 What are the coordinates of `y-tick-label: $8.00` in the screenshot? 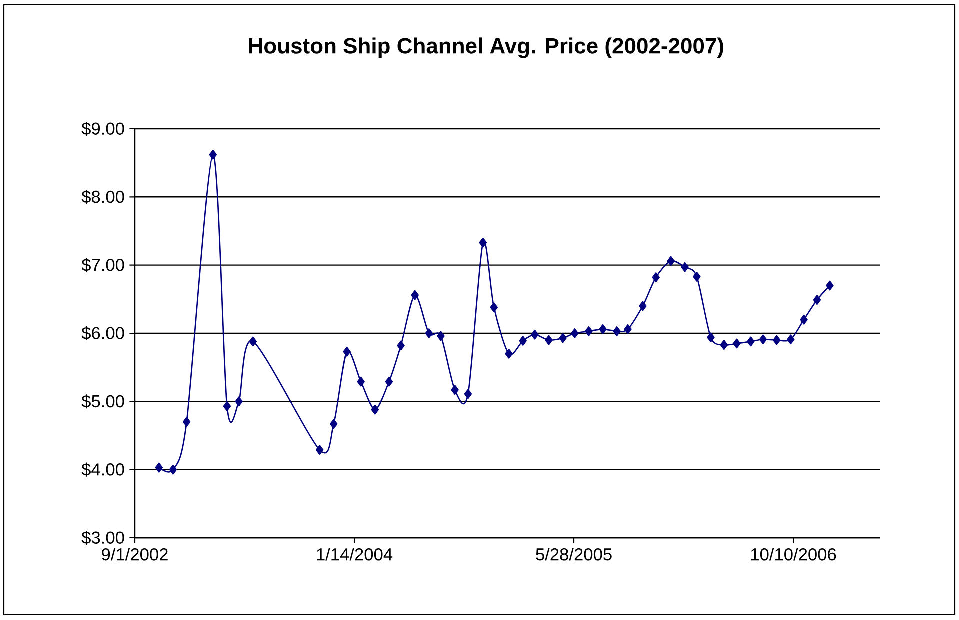 It's located at (103, 197).